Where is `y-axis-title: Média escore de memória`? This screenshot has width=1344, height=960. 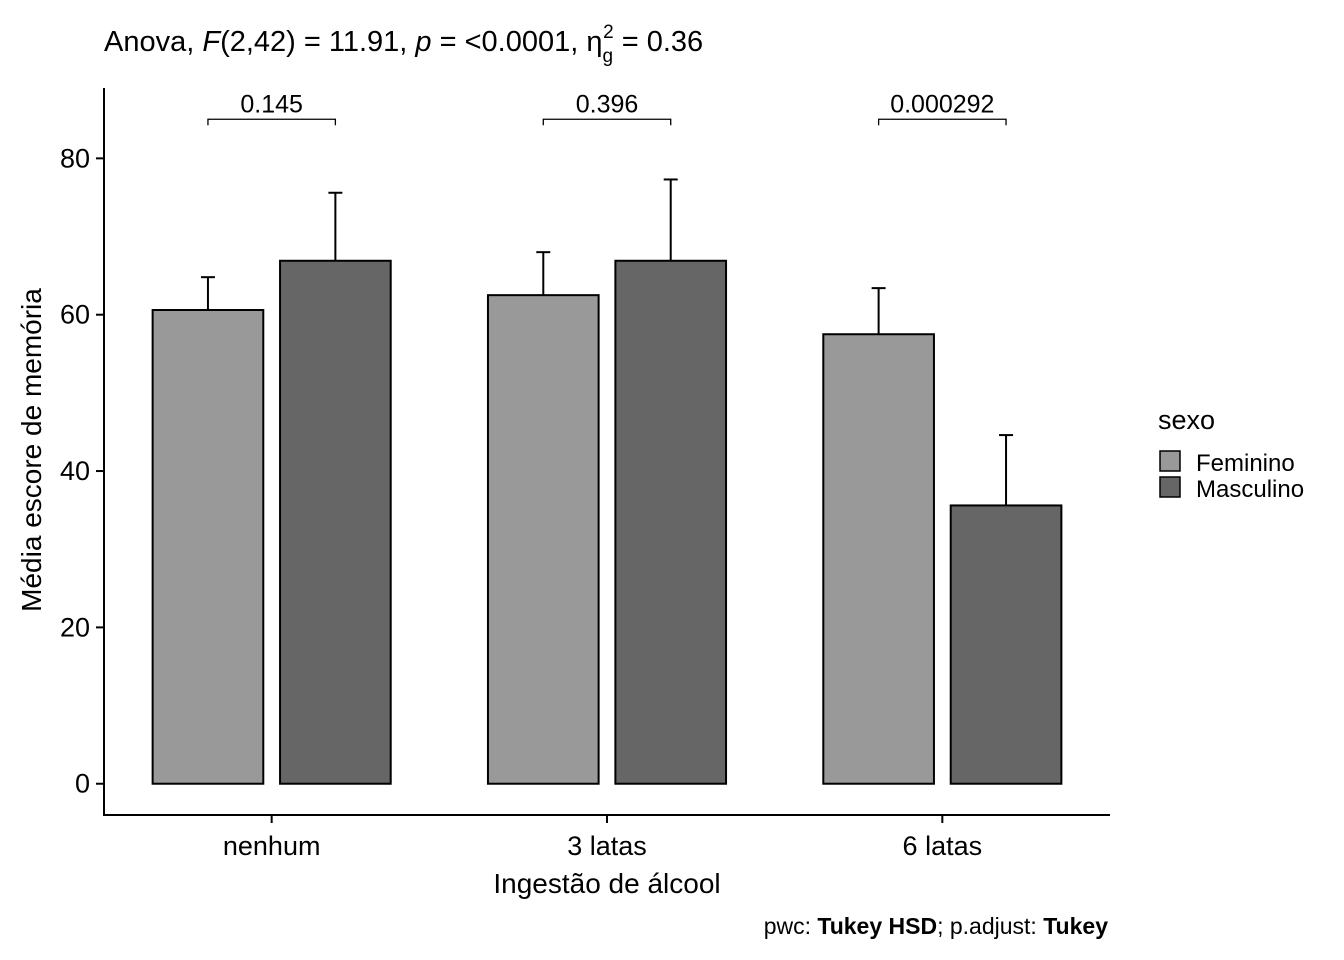
y-axis-title: Média escore de memória is located at coordinates (31, 450).